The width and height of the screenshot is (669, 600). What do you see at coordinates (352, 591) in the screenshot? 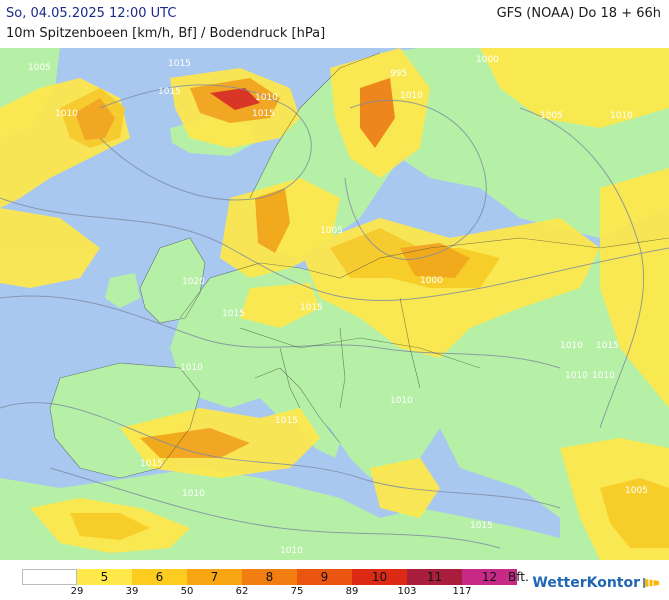
I see `legend-tick: 89` at bounding box center [352, 591].